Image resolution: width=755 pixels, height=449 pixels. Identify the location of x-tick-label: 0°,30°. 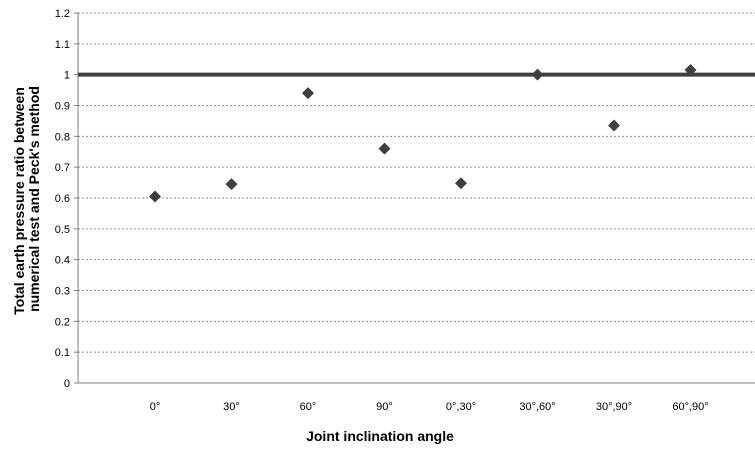
(461, 407).